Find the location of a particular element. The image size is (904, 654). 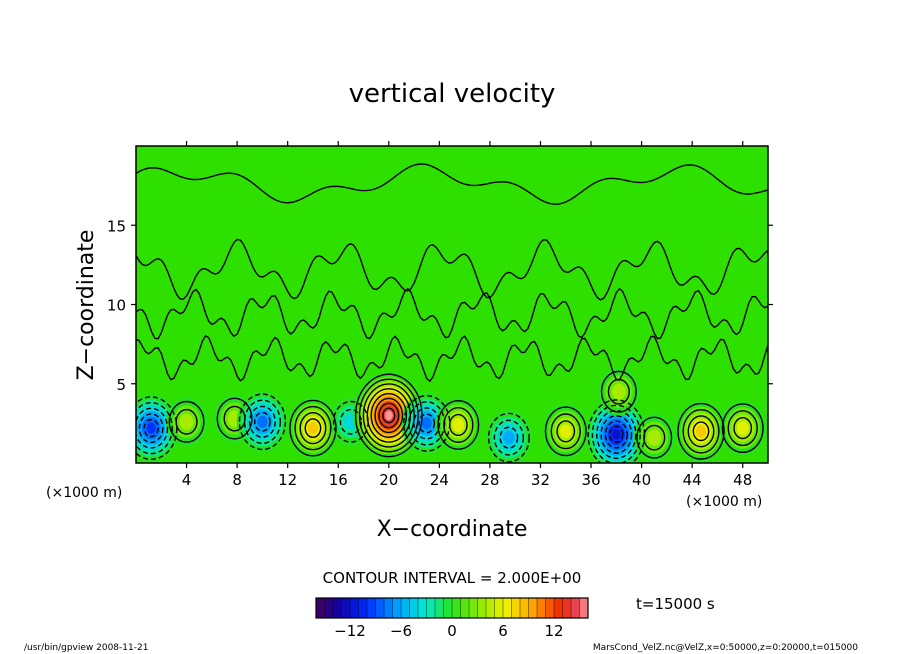

x-unit-right: (×1000 m) is located at coordinates (724, 502).